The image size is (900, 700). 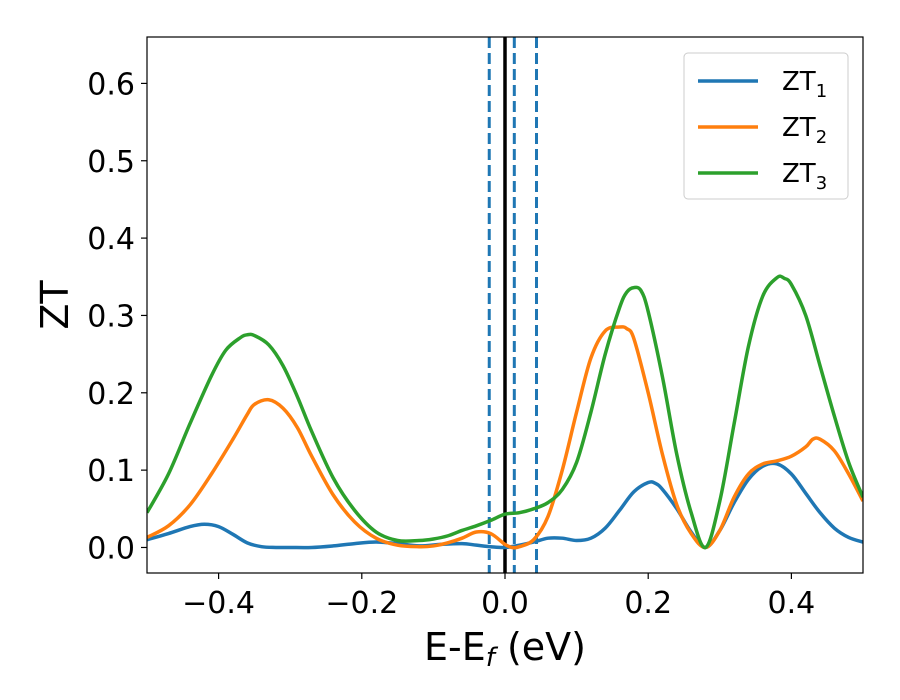 I want to click on x-tick-label: 0.0, so click(x=505, y=603).